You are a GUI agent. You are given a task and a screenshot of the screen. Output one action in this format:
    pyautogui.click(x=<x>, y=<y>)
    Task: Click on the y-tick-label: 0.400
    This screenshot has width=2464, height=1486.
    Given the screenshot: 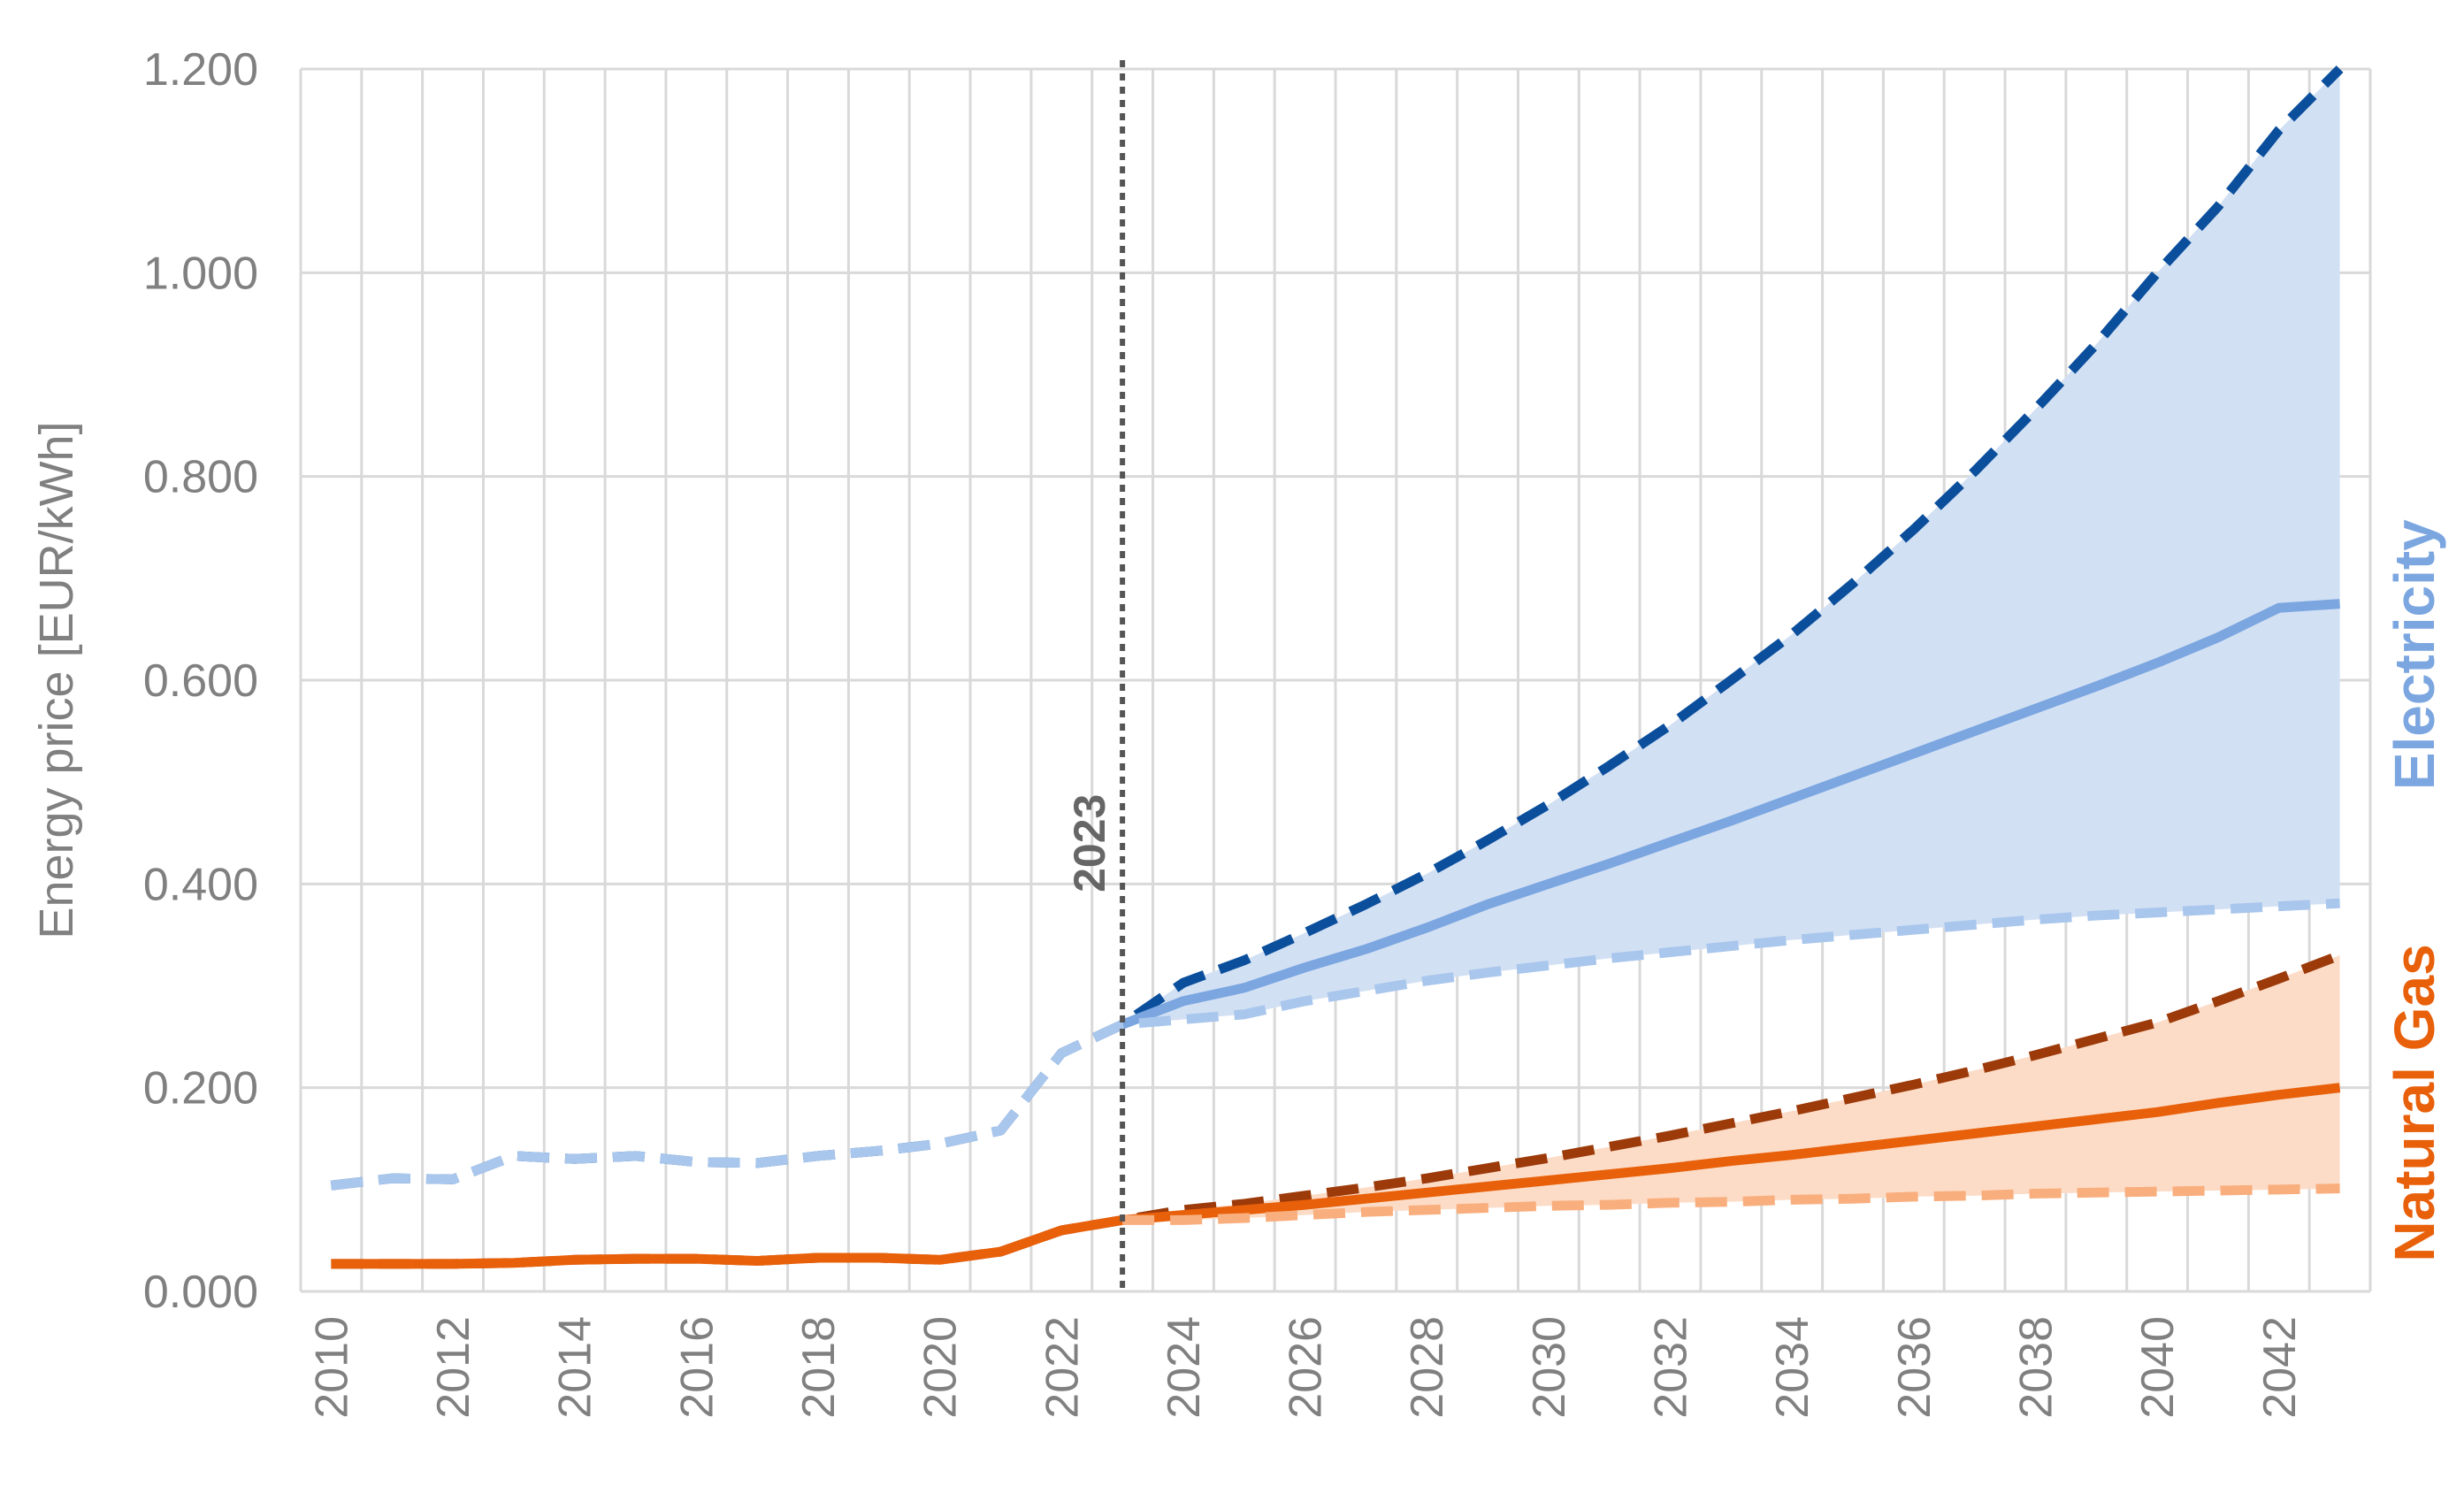 What is the action you would take?
    pyautogui.click(x=200, y=885)
    